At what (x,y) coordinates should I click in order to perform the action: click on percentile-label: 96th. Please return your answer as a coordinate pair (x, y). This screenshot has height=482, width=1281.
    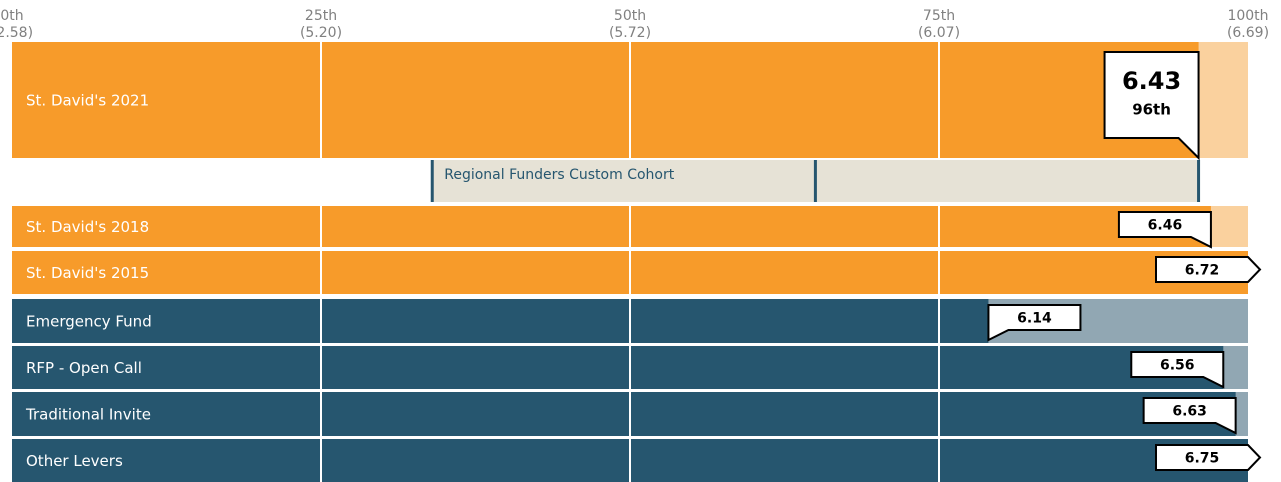
    Looking at the image, I should click on (1151, 110).